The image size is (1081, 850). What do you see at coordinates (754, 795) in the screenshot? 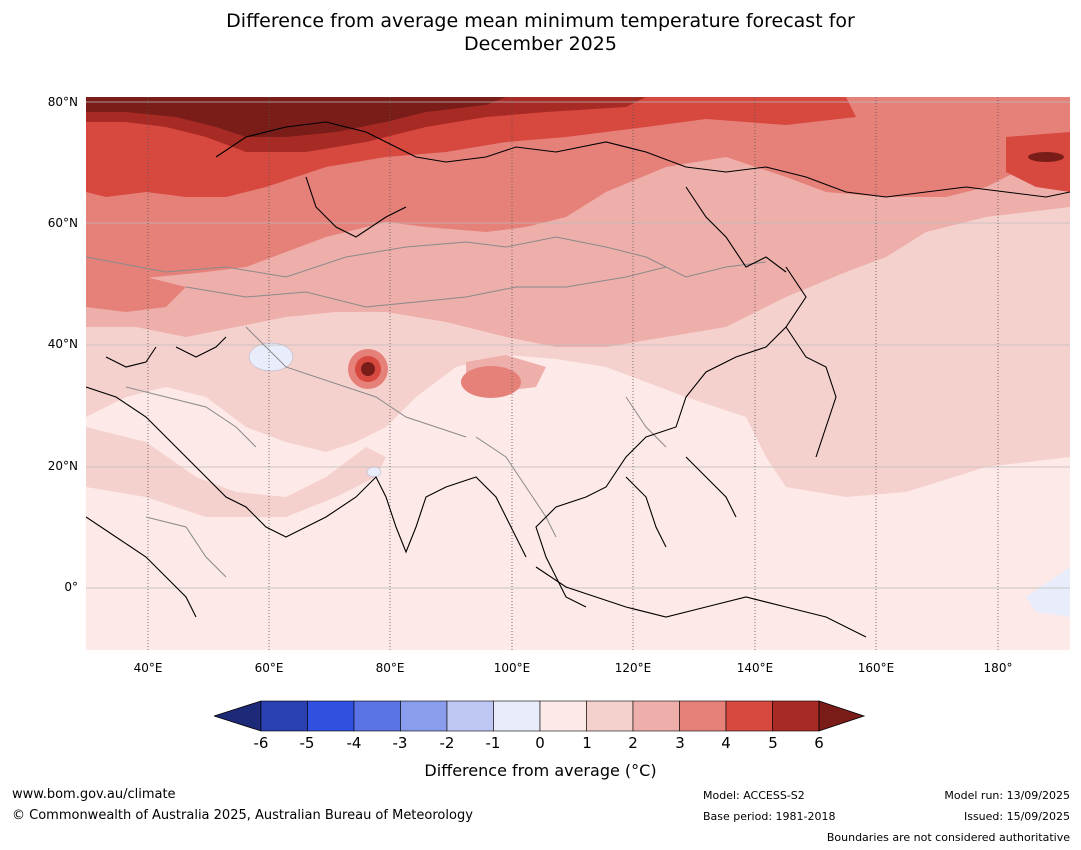
I see `model-name: Model: ACCESS-S2` at bounding box center [754, 795].